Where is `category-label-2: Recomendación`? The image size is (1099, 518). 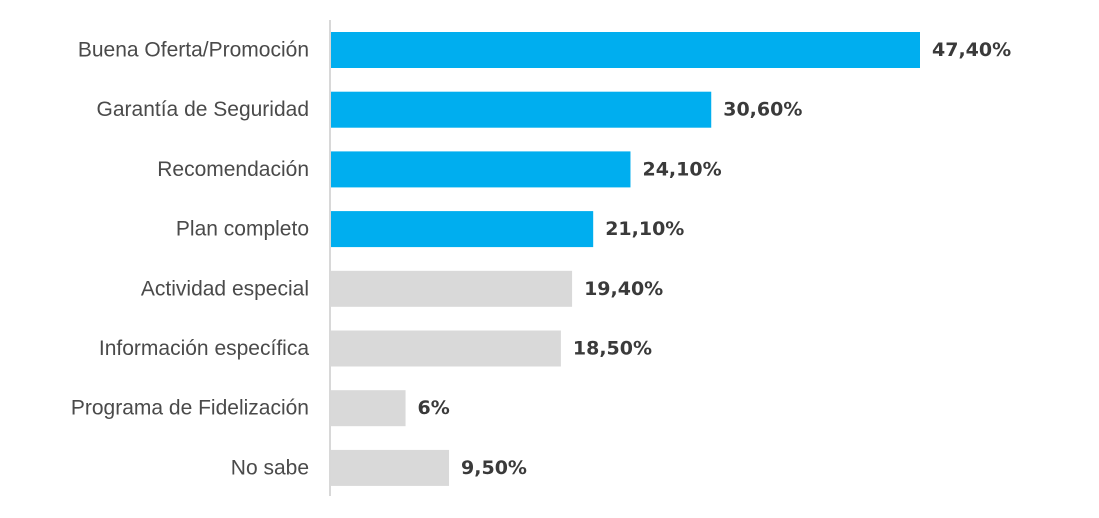 category-label-2: Recomendación is located at coordinates (233, 169).